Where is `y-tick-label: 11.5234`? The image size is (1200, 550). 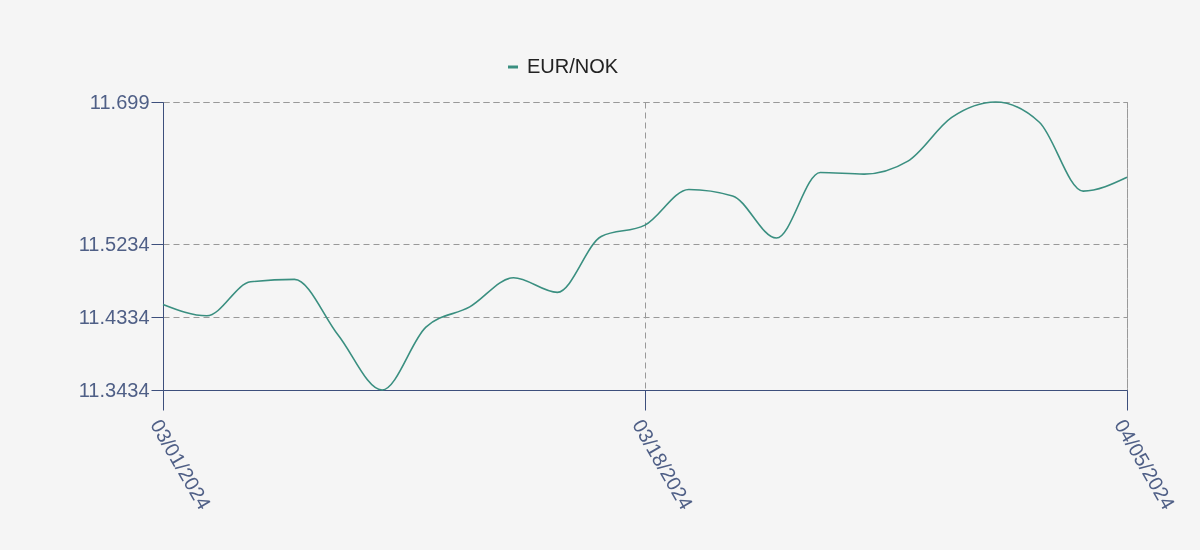 y-tick-label: 11.5234 is located at coordinates (114, 243).